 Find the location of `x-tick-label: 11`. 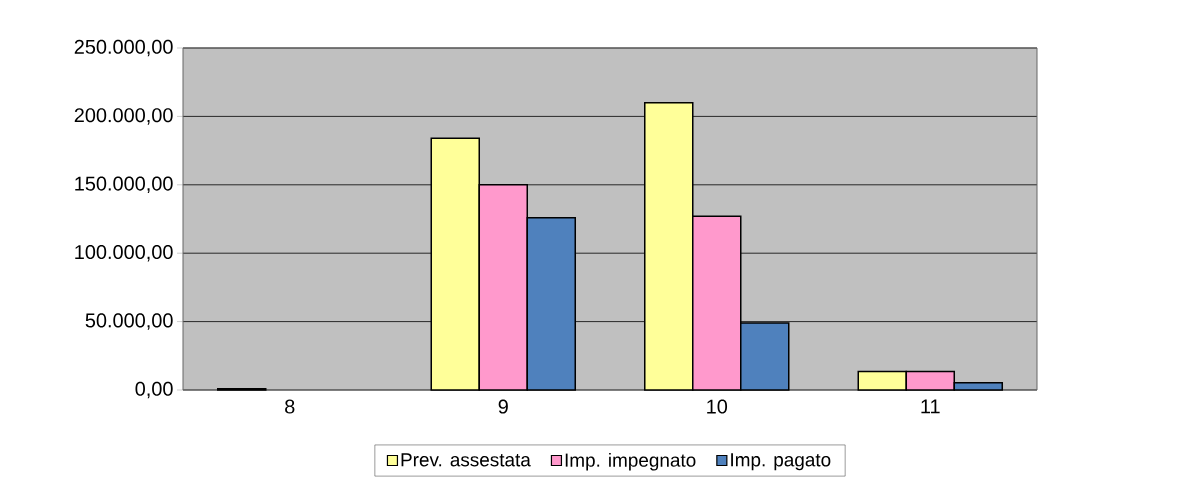

x-tick-label: 11 is located at coordinates (930, 406).